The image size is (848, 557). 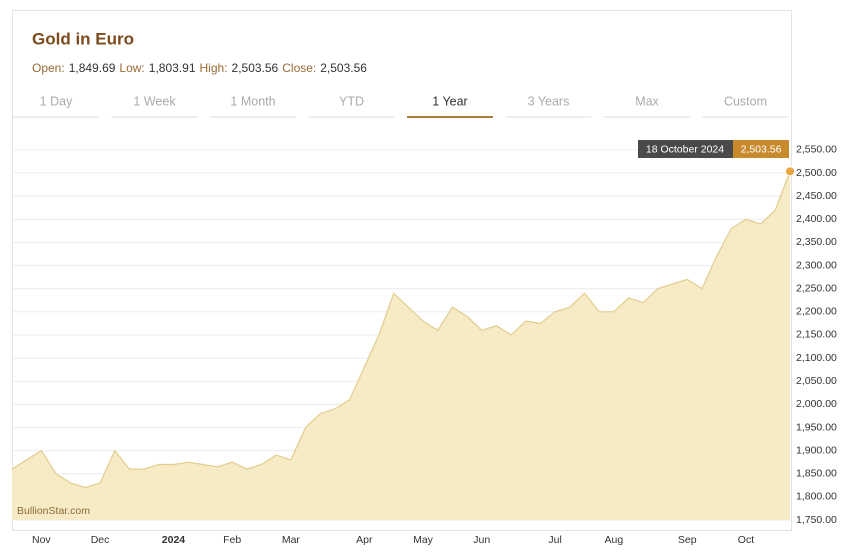 What do you see at coordinates (41, 540) in the screenshot?
I see `x-tick-label: Nov` at bounding box center [41, 540].